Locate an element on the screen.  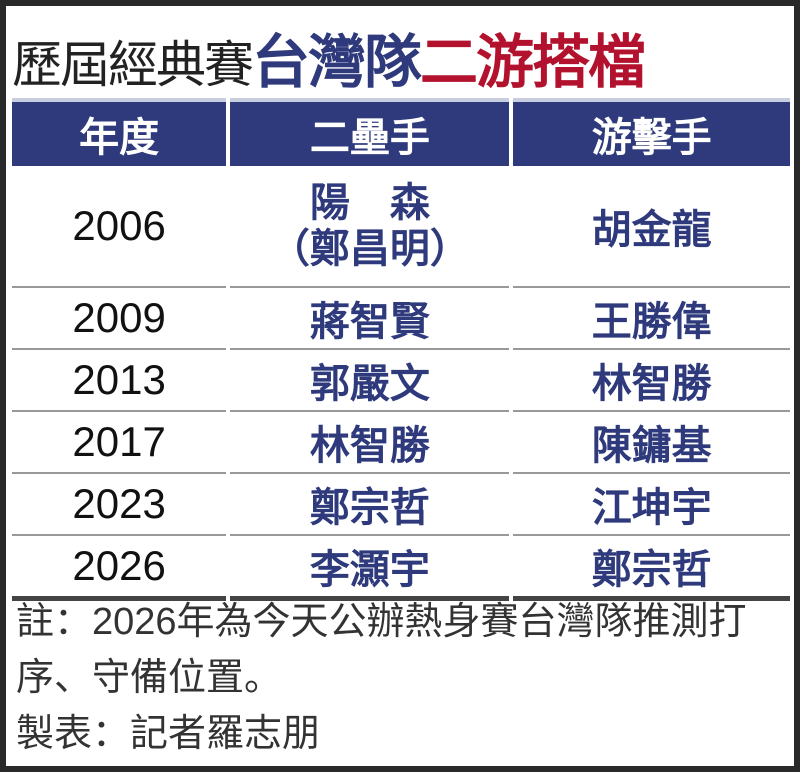
cell-year: 2013 is located at coordinates (119, 381).